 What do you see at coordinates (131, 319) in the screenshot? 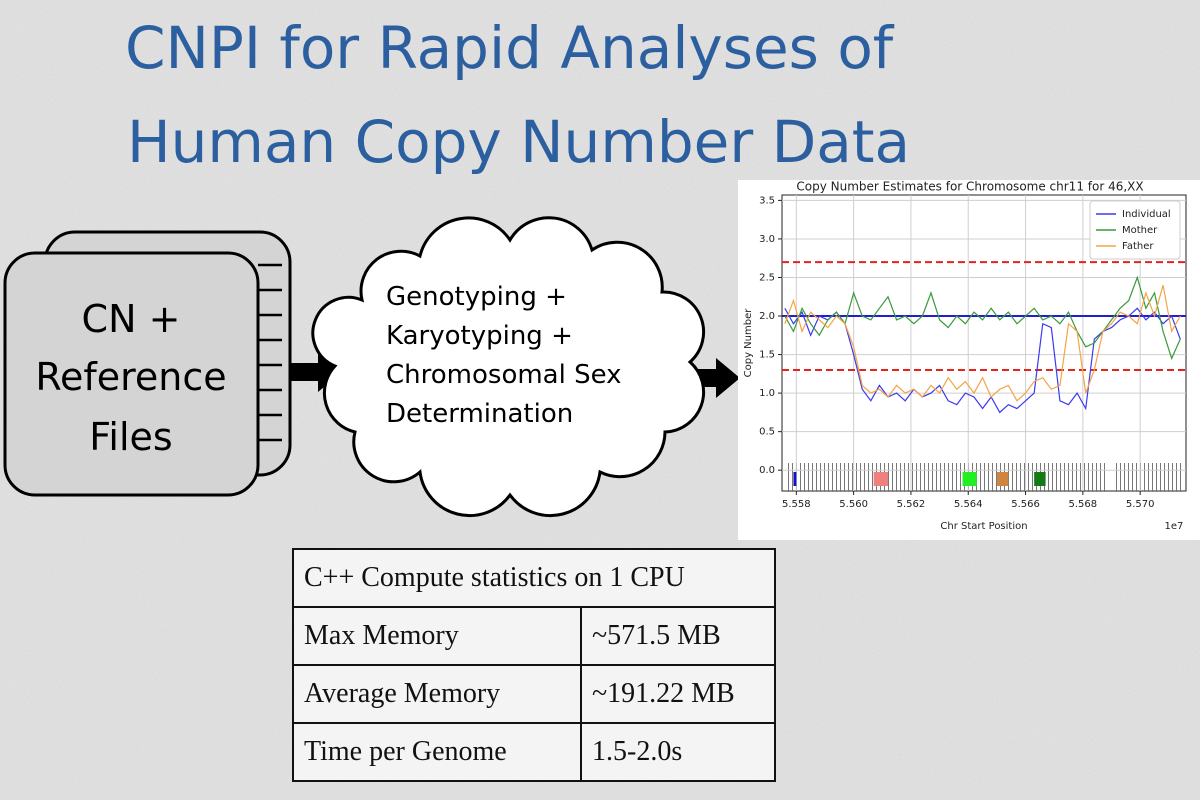
I see `input-label: CN +` at bounding box center [131, 319].